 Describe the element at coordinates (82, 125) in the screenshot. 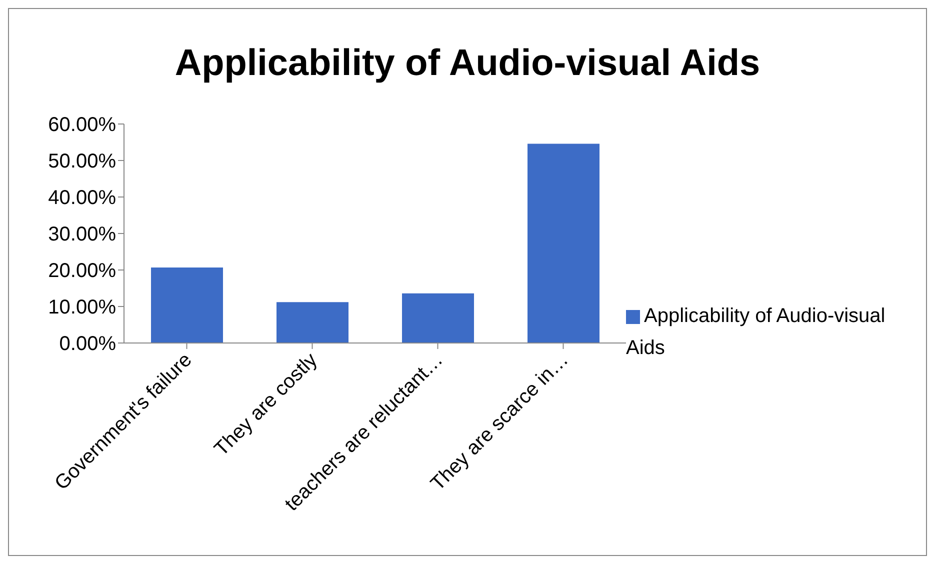

I see `y-tick-label: 60.00%` at that location.